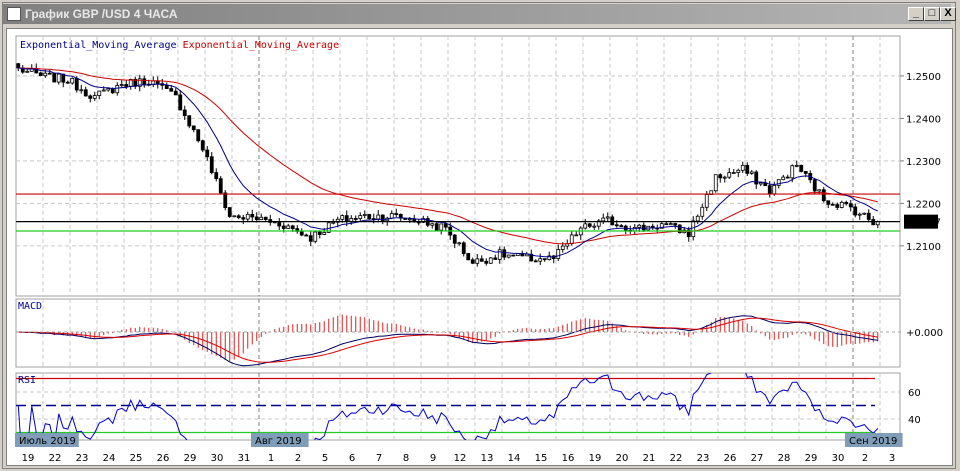 This screenshot has height=471, width=960. I want to click on date-label: 31, so click(244, 458).